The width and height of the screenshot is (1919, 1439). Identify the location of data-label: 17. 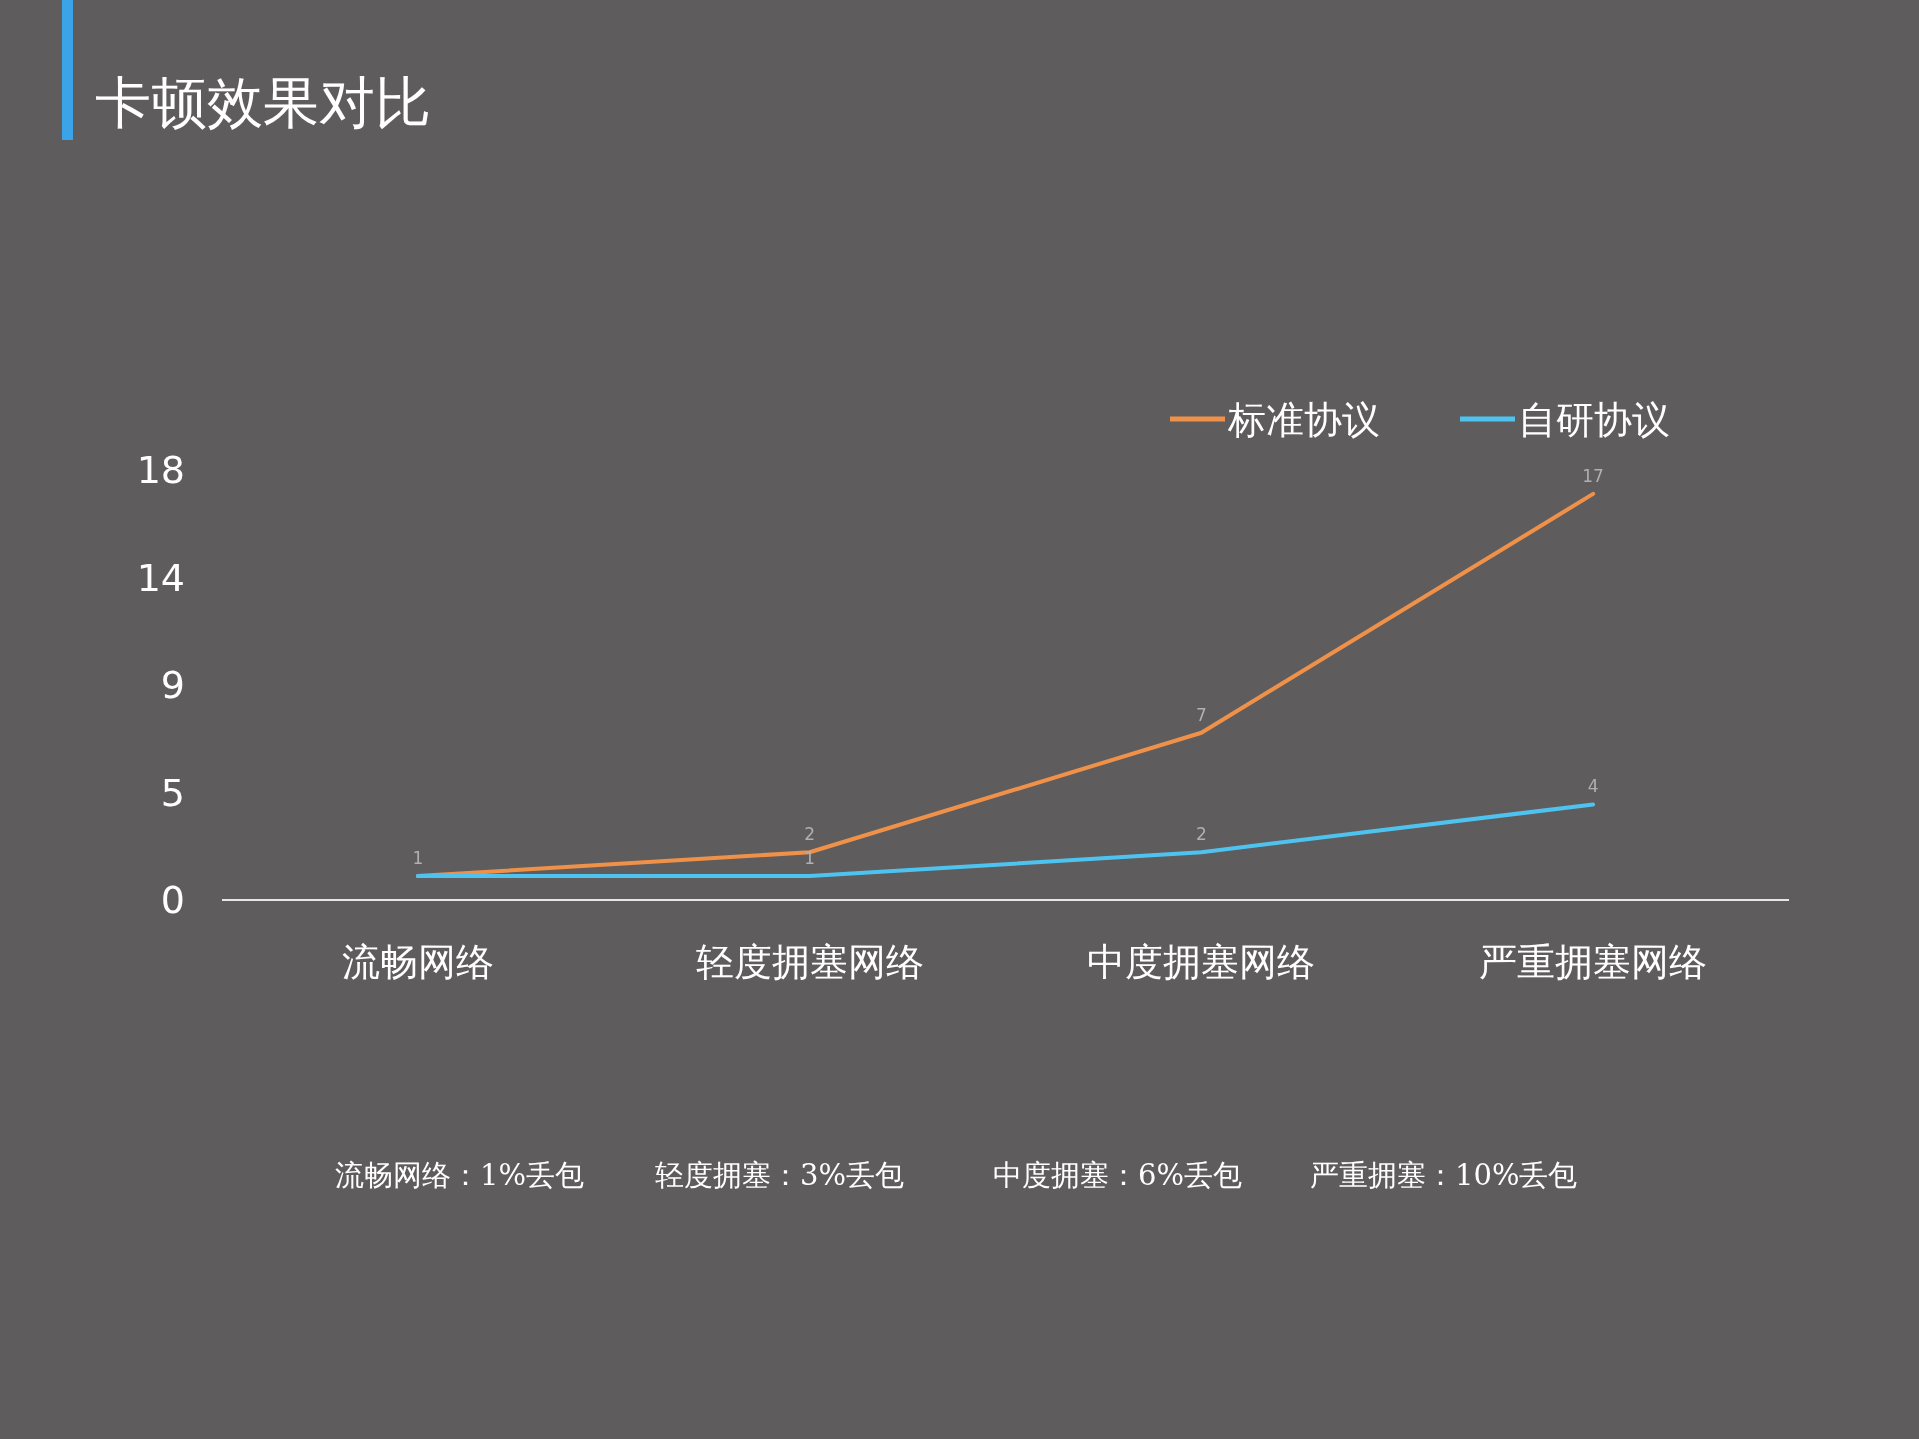
(1593, 475).